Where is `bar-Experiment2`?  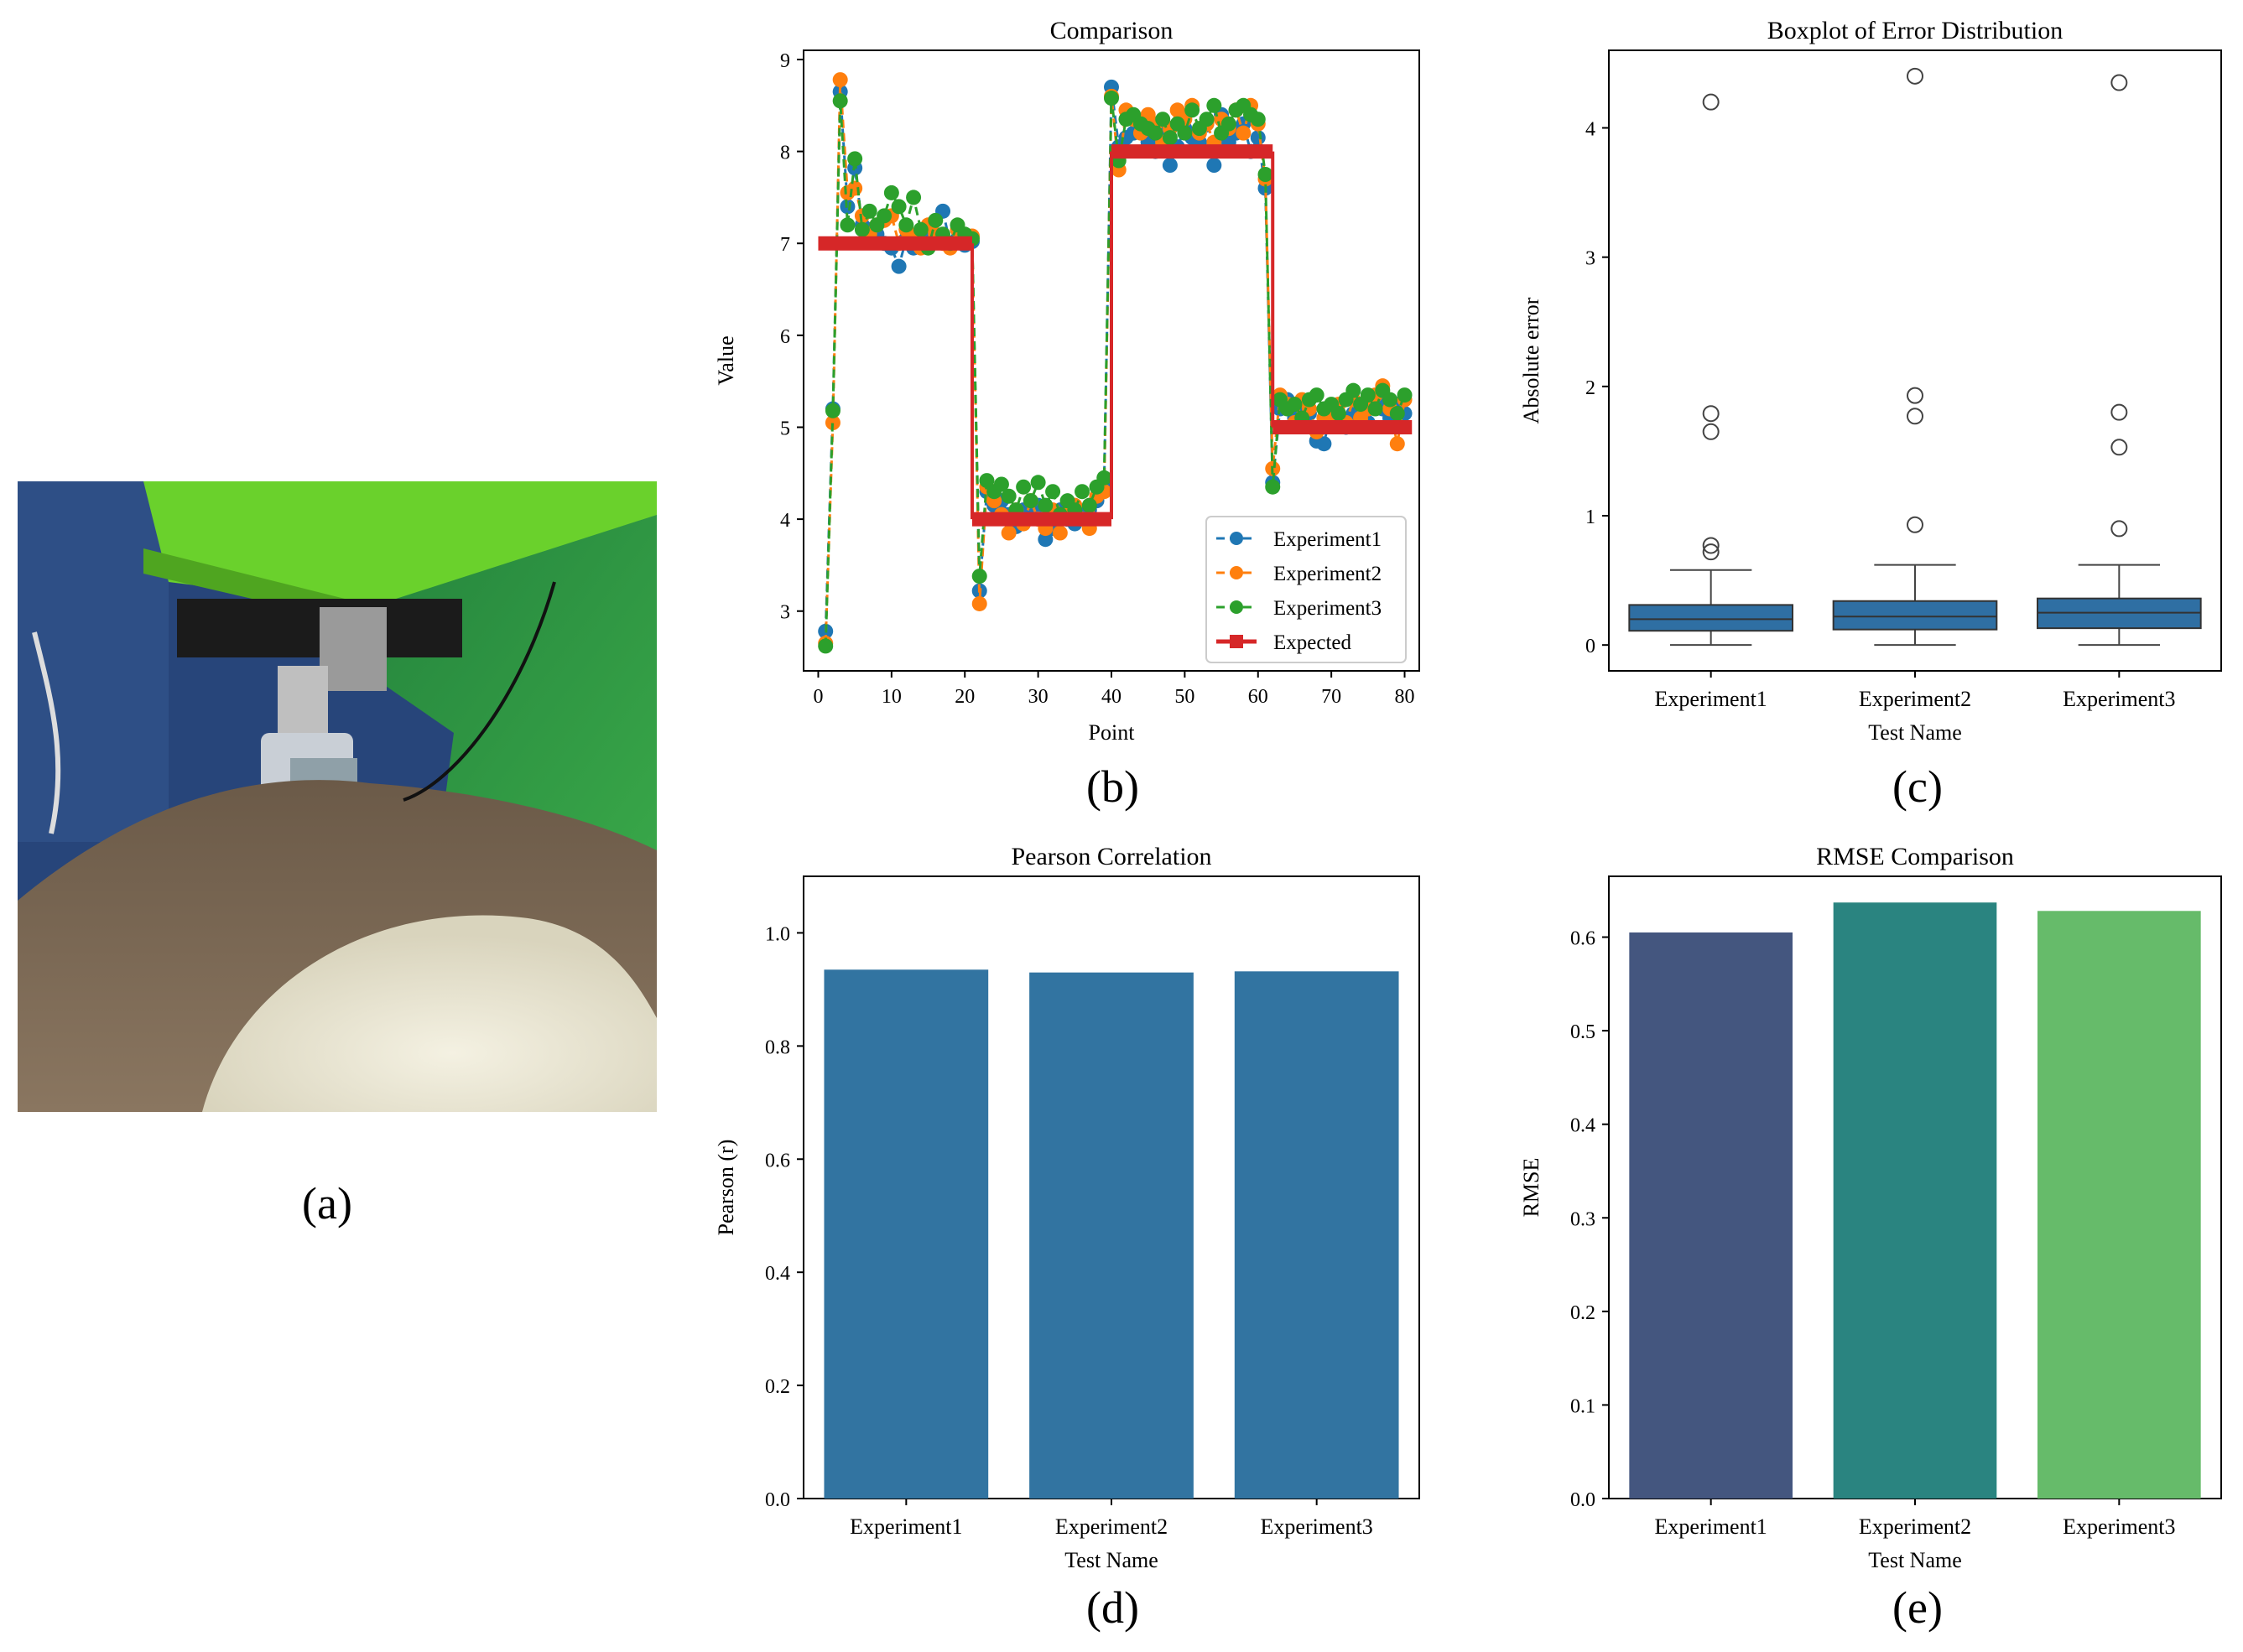 bar-Experiment2 is located at coordinates (1915, 1200).